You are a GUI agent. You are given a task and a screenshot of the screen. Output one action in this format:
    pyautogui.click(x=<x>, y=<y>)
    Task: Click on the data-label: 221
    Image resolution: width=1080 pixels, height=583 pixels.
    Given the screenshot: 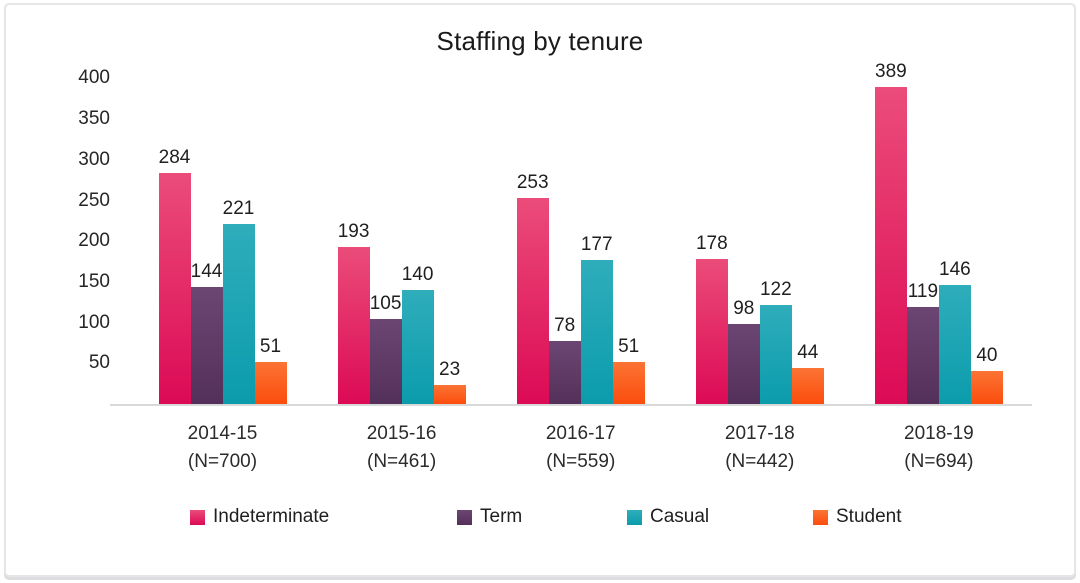 What is the action you would take?
    pyautogui.click(x=238, y=209)
    